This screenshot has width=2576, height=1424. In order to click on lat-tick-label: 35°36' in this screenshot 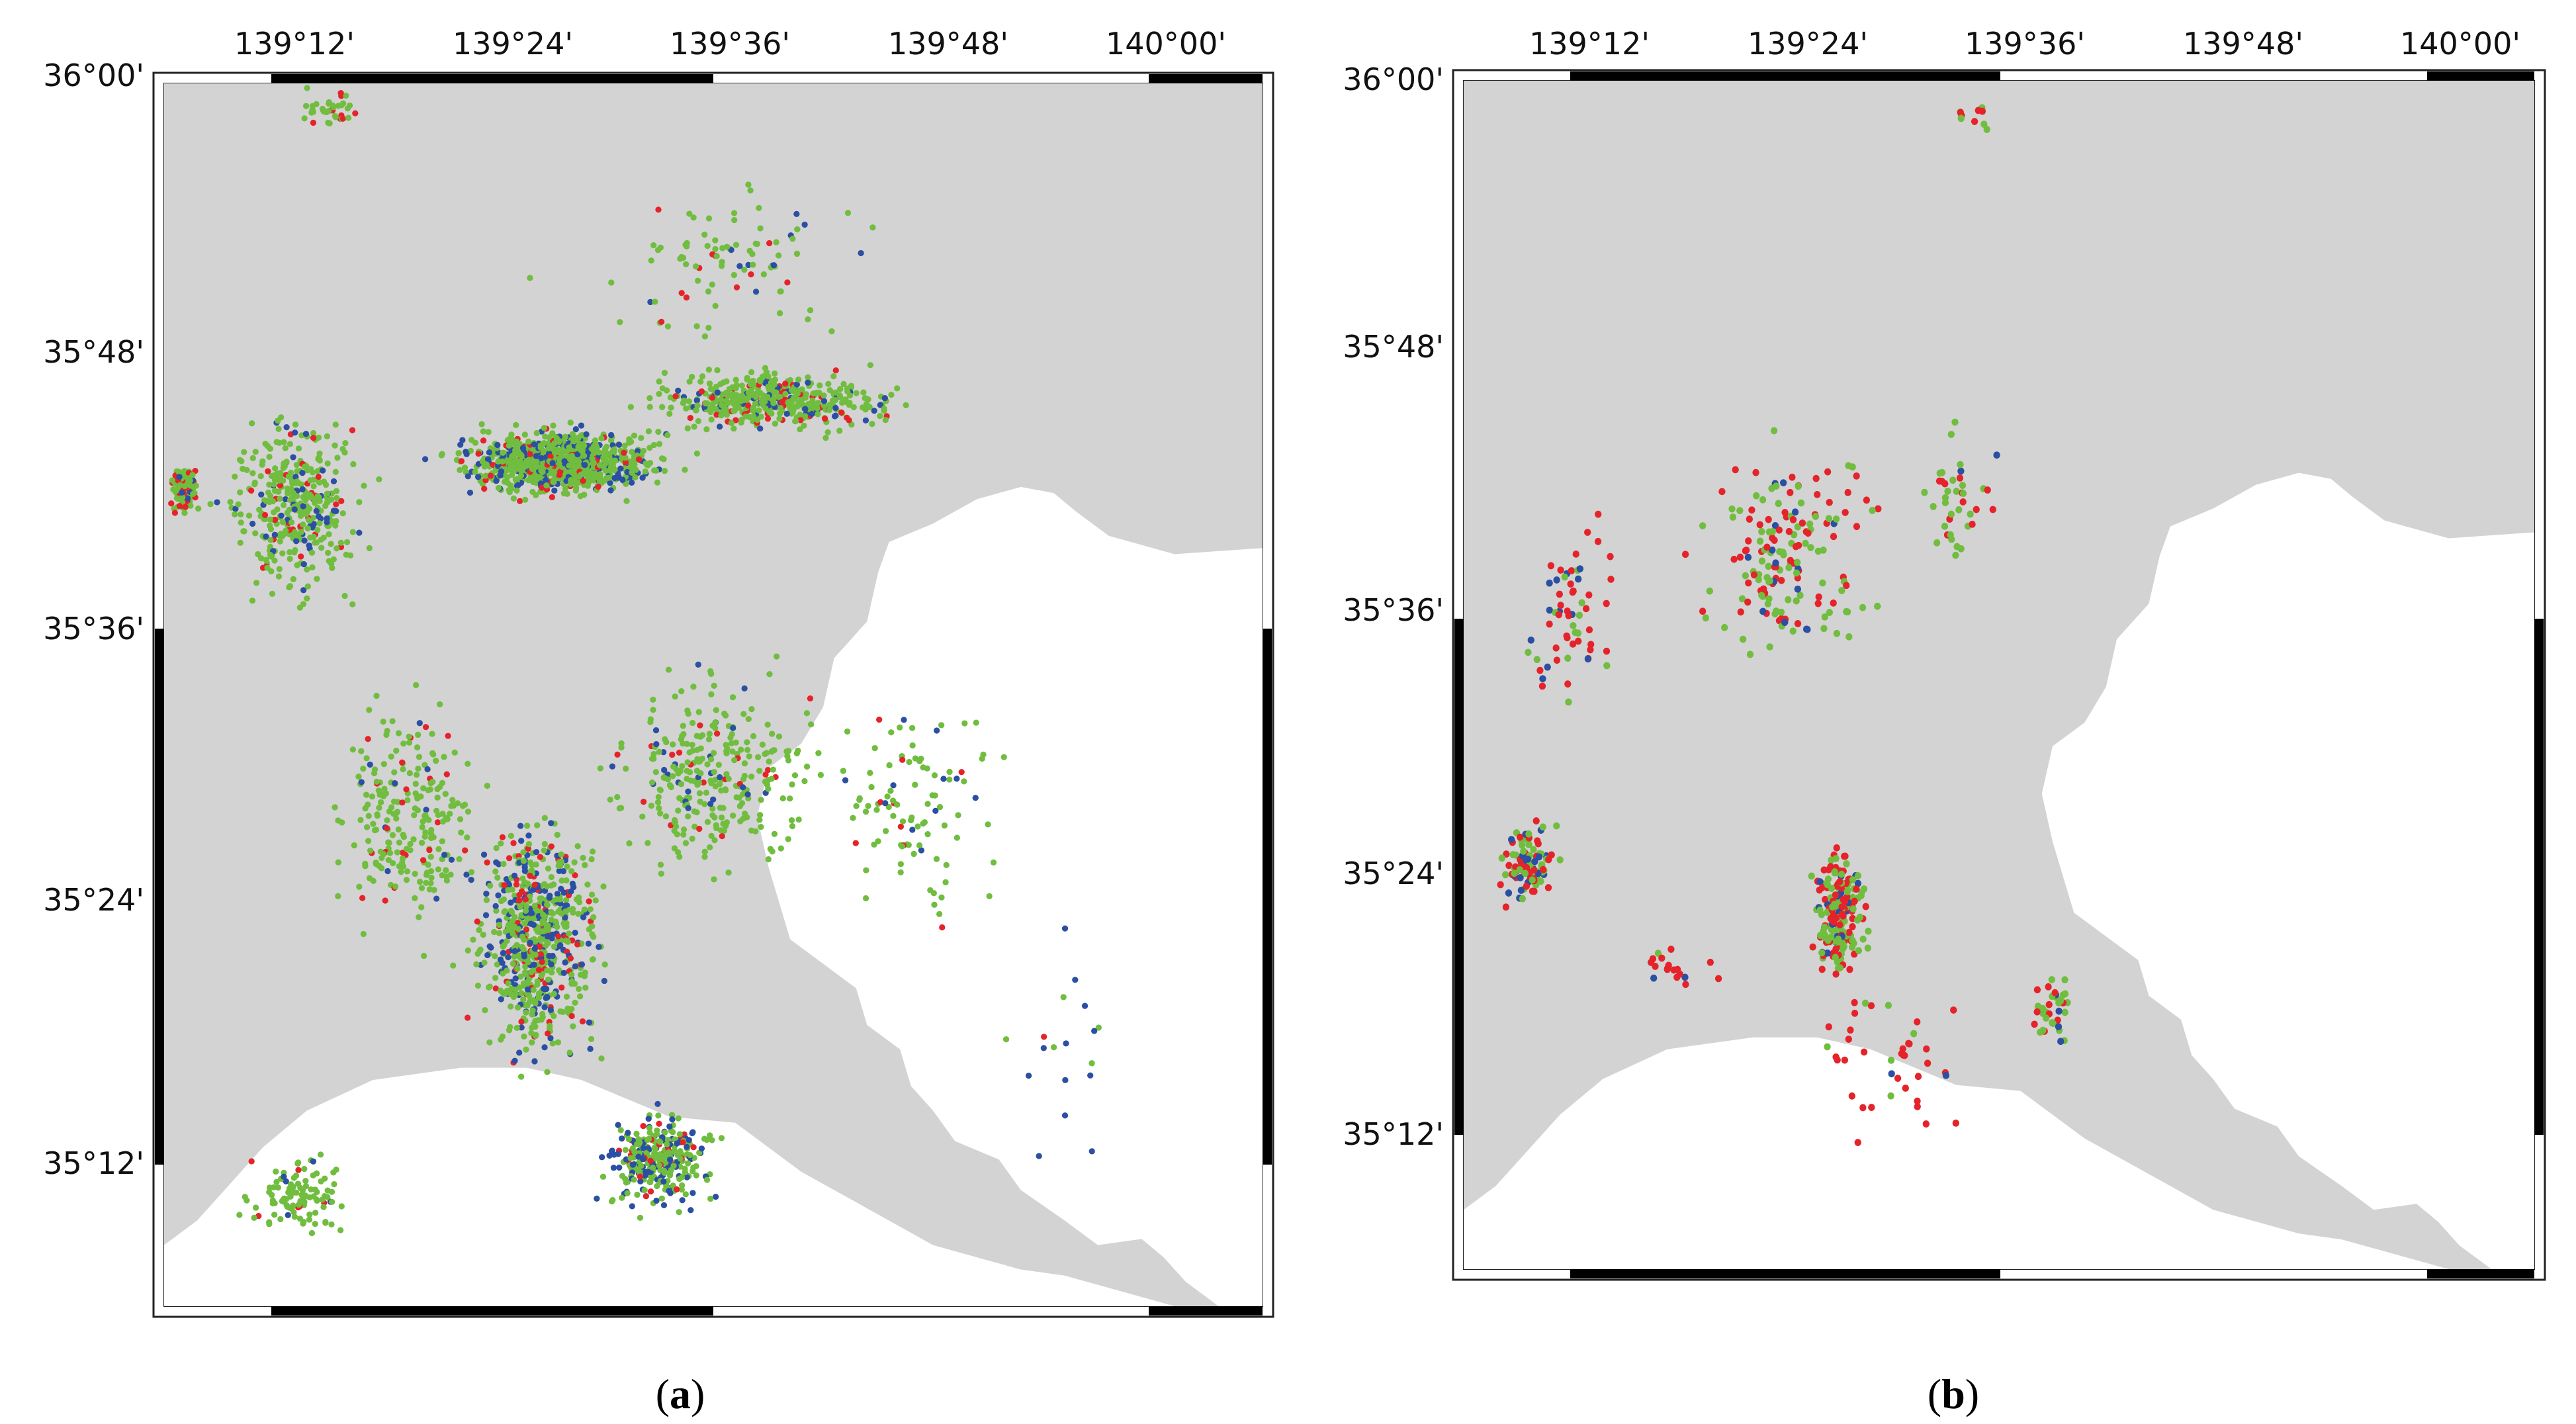, I will do `click(1393, 610)`.